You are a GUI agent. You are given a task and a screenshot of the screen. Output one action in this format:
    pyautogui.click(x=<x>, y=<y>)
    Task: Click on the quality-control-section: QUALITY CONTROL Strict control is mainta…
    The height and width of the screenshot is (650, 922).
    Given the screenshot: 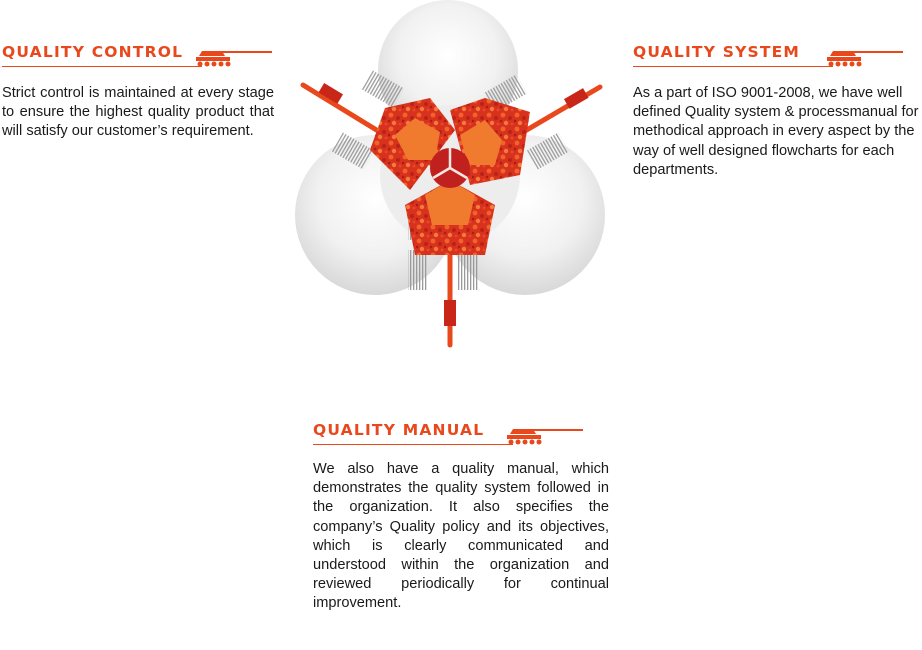 What is the action you would take?
    pyautogui.click(x=138, y=92)
    